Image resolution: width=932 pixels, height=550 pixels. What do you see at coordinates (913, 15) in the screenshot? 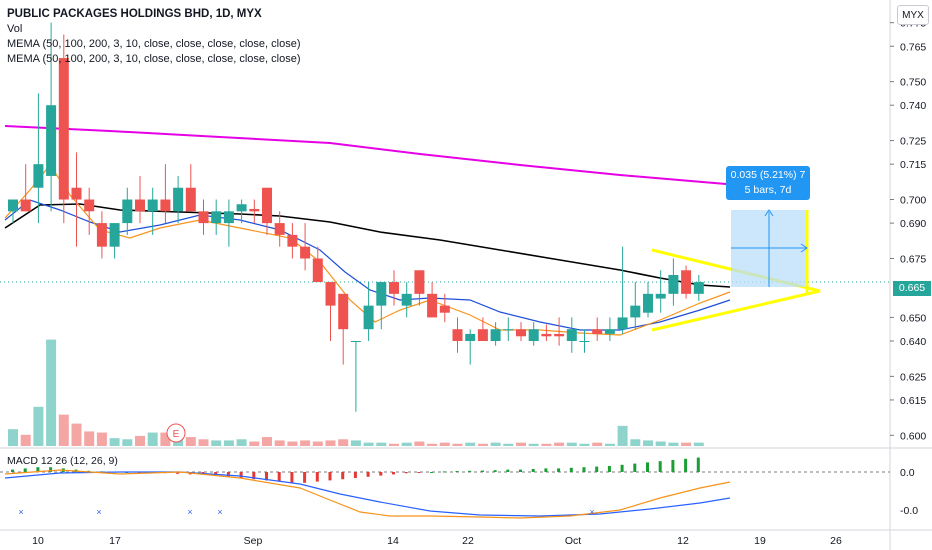
I see `currency-button: MYX` at bounding box center [913, 15].